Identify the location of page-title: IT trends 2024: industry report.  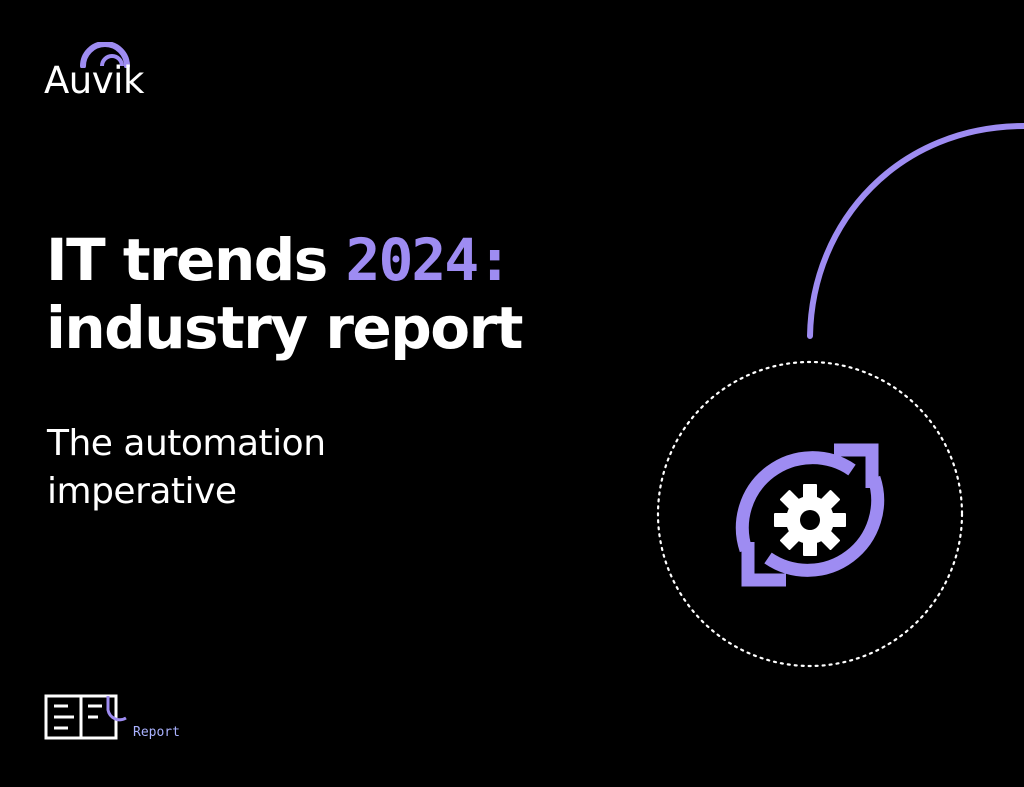
(284, 294).